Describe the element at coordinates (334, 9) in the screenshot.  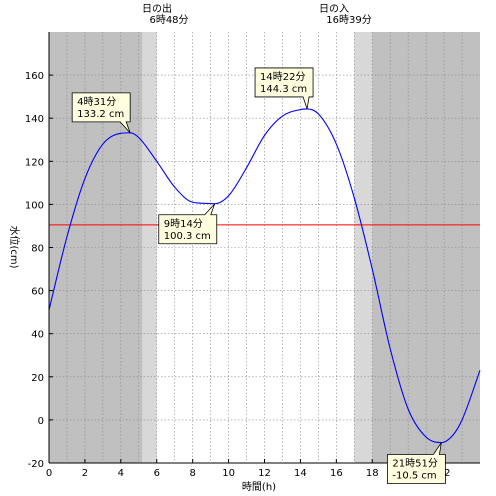
I see `sunset-label: 日の入` at that location.